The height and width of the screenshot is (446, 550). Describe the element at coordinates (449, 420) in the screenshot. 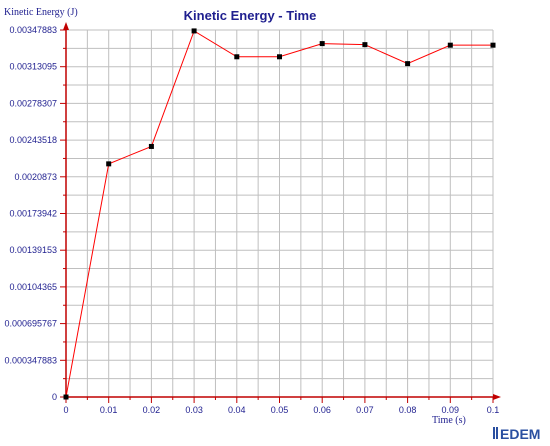

I see `x-axis-label: Time (s)` at that location.